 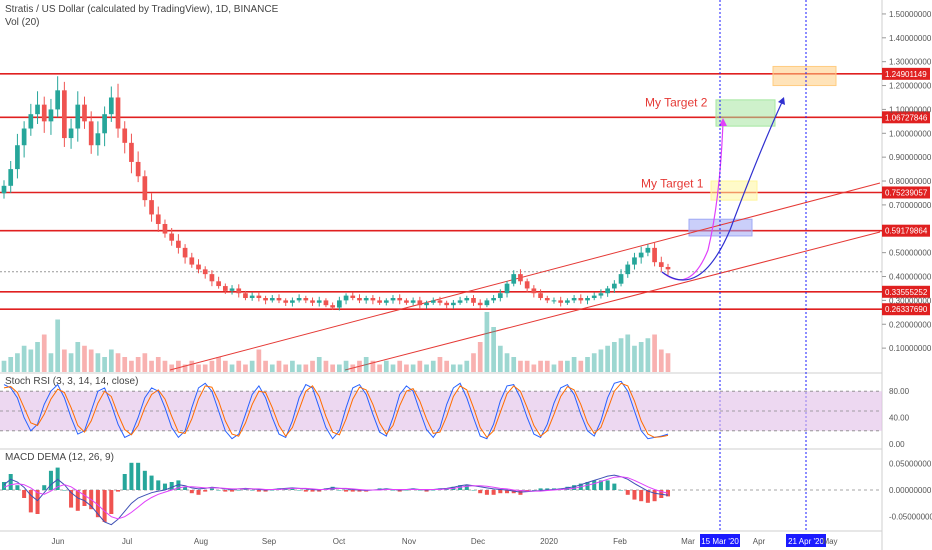 I want to click on time-tick-label: Feb, so click(x=620, y=541).